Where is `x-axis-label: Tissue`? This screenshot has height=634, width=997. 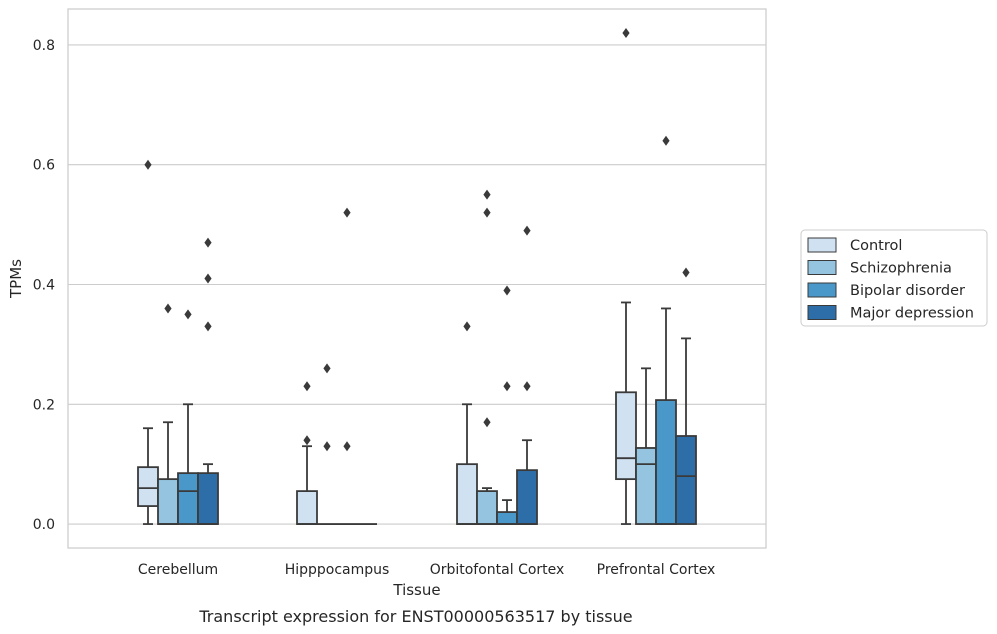
x-axis-label: Tissue is located at coordinates (416, 590).